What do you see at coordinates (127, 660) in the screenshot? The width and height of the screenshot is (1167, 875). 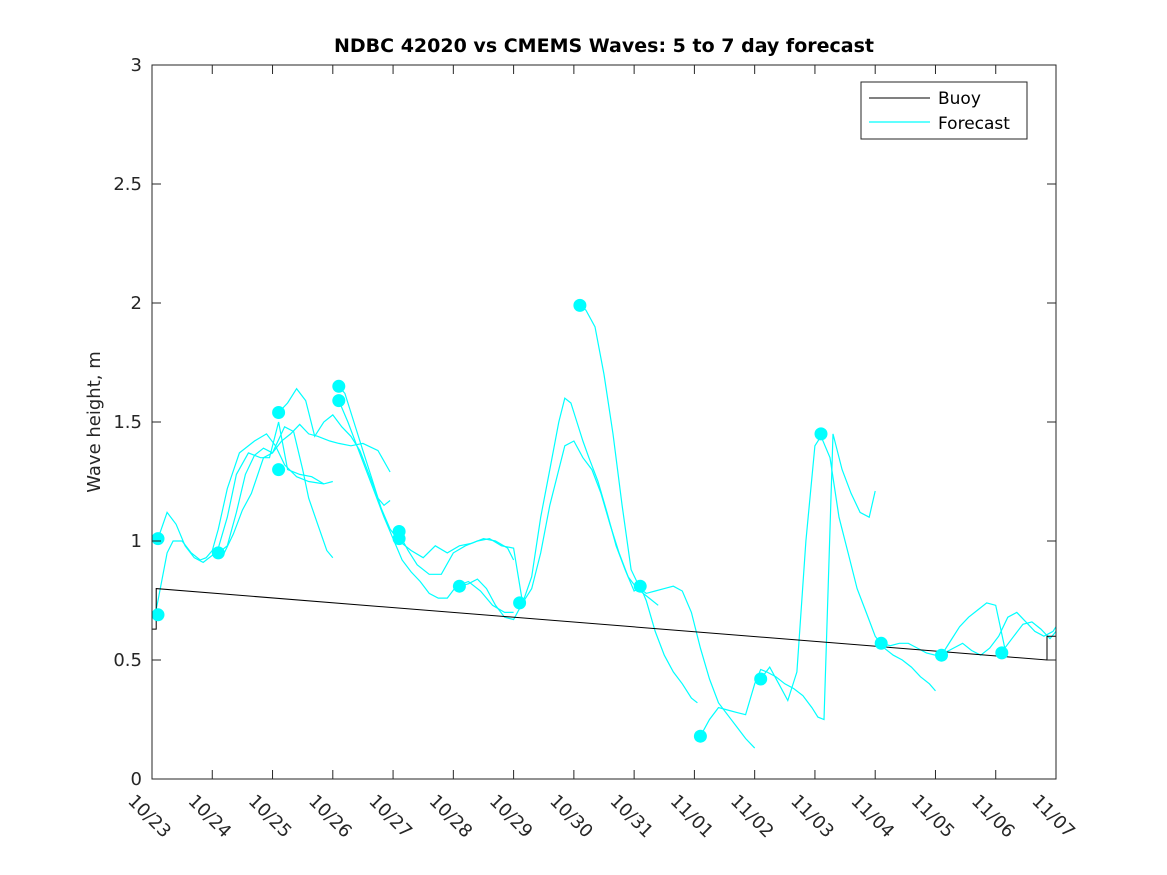 I see `y-tick-label-1: 0.5` at bounding box center [127, 660].